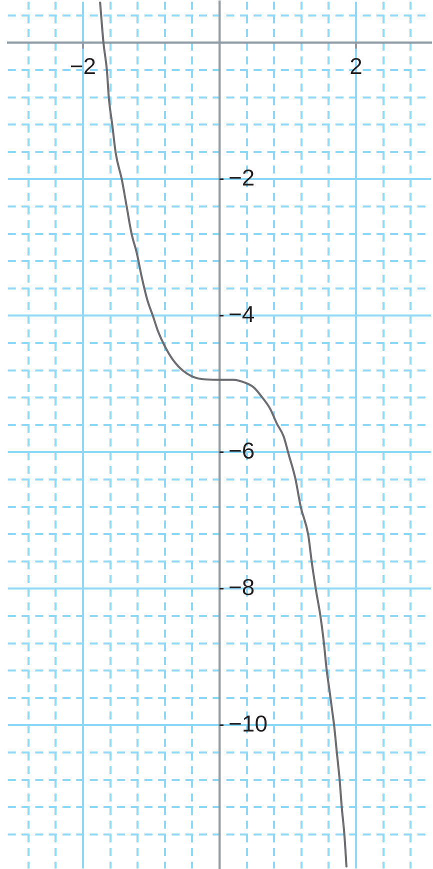 The height and width of the screenshot is (869, 433). What do you see at coordinates (241, 177) in the screenshot?
I see `y-tick-label: −2` at bounding box center [241, 177].